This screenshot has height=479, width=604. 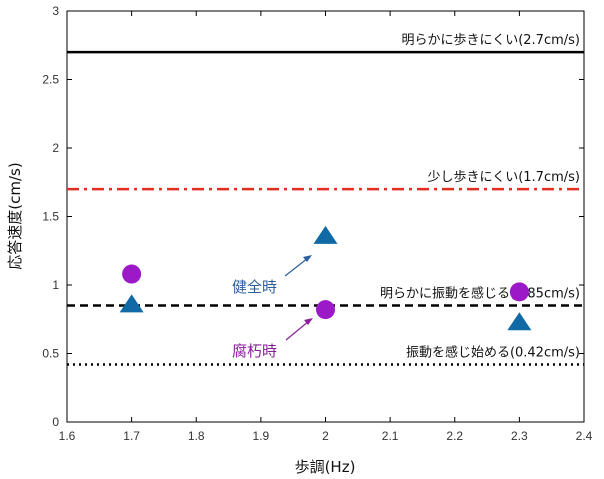 What do you see at coordinates (50, 217) in the screenshot?
I see `y-tick-label: 1.5` at bounding box center [50, 217].